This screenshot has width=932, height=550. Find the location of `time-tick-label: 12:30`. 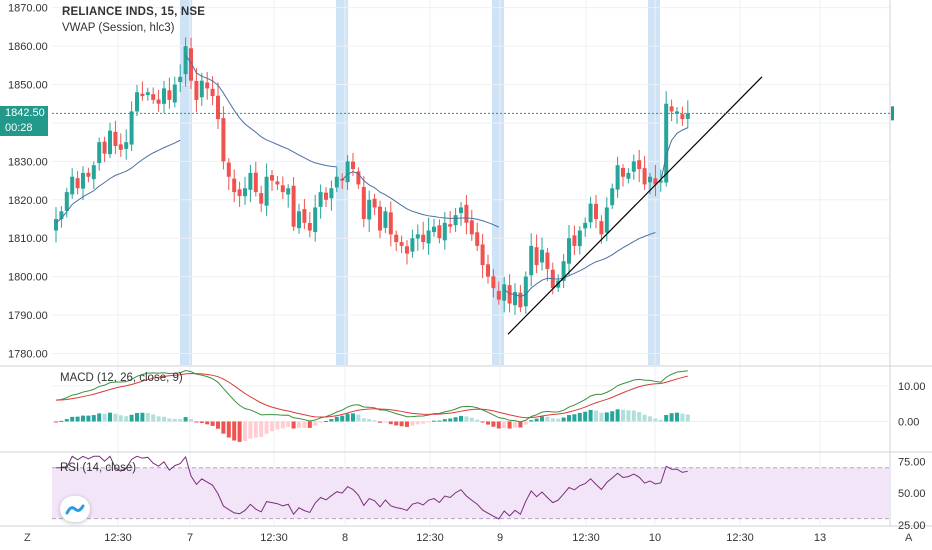

time-tick-label: 12:30 is located at coordinates (118, 538).